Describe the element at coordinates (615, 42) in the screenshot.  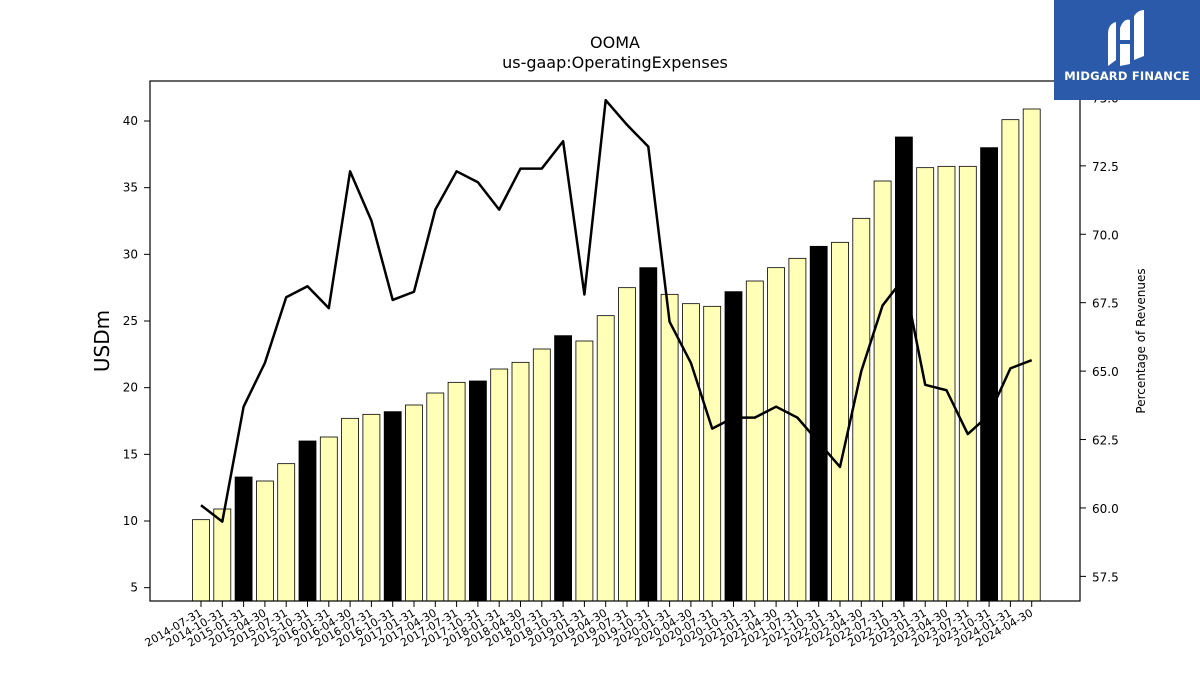
I see `chart-title: OOMA` at that location.